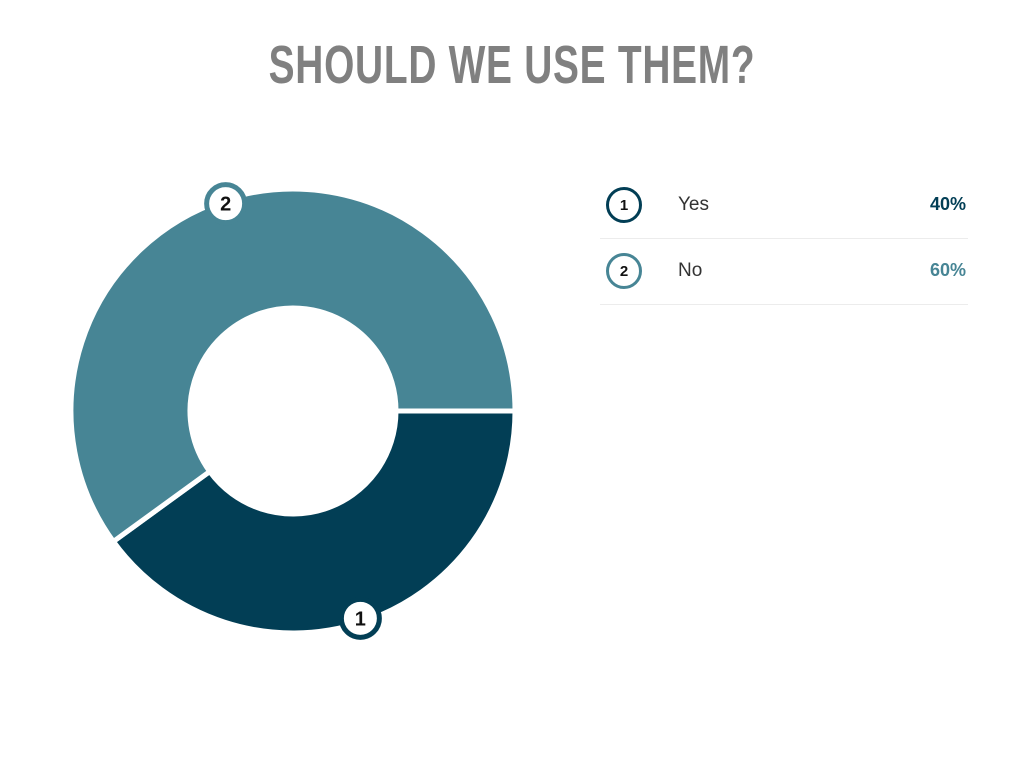 Image resolution: width=1024 pixels, height=768 pixels. Describe the element at coordinates (693, 204) in the screenshot. I see `legend-label: Yes` at that location.